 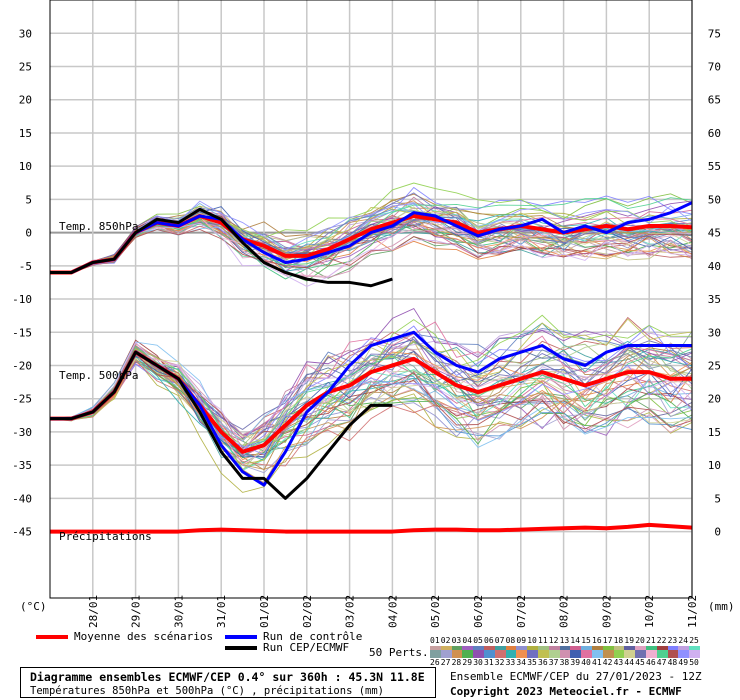 I want to click on panel-label-t850: Temp. 850hPa, so click(x=98, y=226).